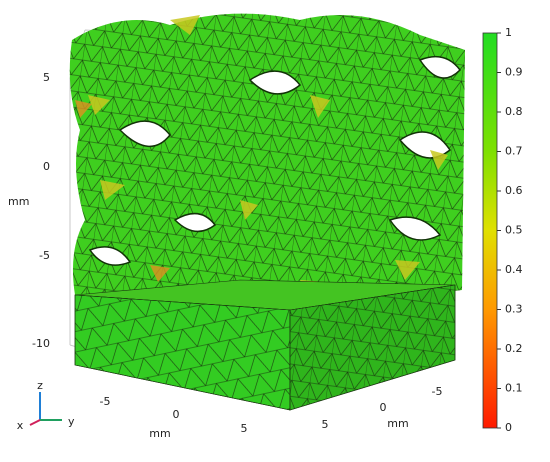 This screenshot has width=550, height=462. I want to click on colorbar: 1 0.9 0.8 0.7 0.6 0.5 0.4 0.3 0.2 0.1 0, so click(502, 230).